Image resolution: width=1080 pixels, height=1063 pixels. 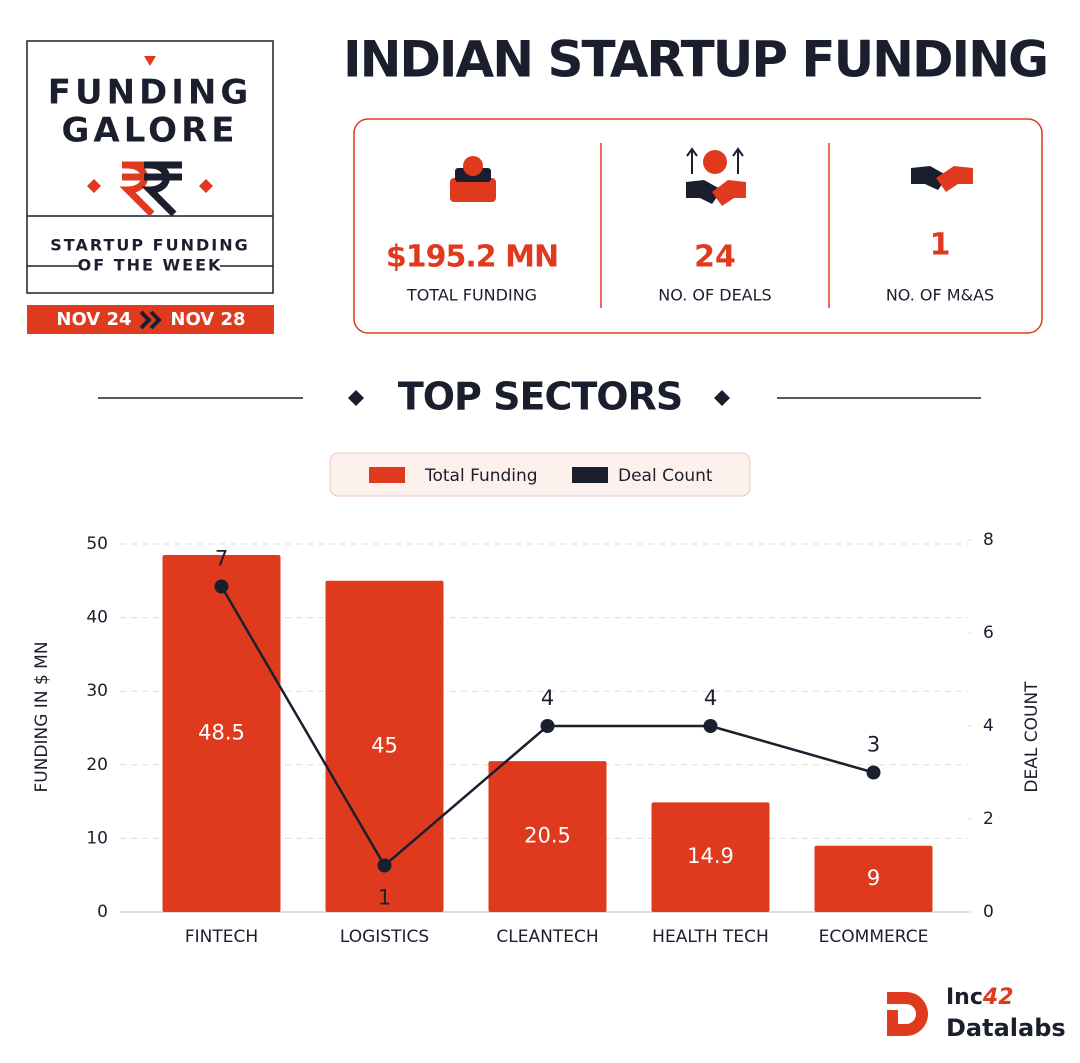 I want to click on date-from: NOV 24, so click(x=93, y=319).